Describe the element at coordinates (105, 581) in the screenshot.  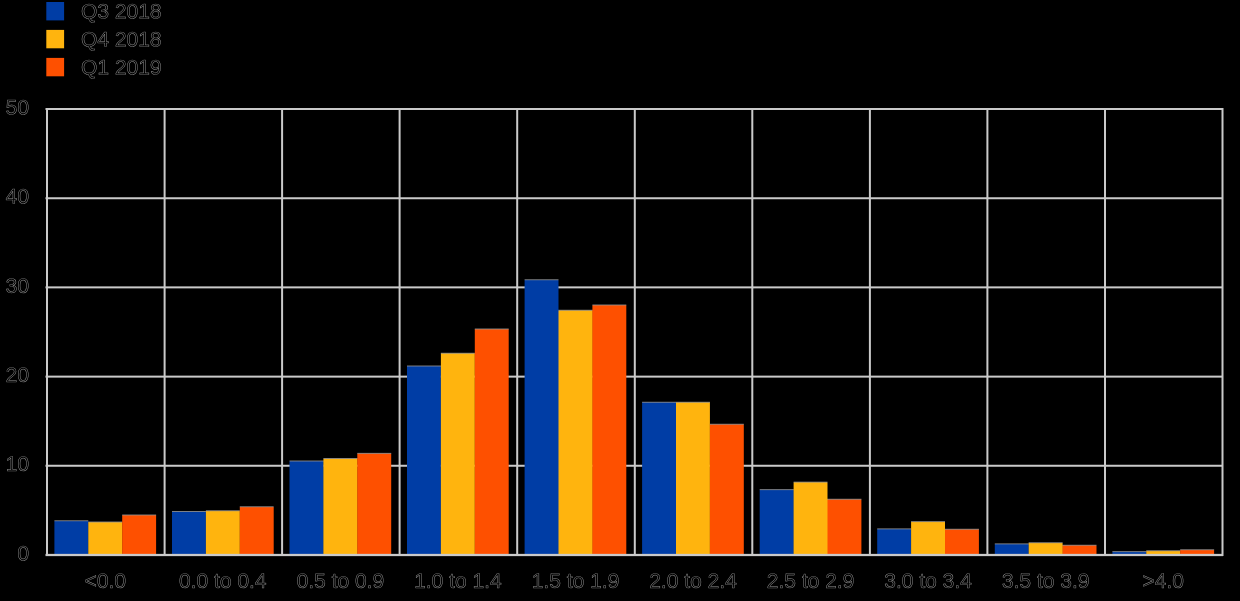
I see `svg-text: <0.0` at that location.